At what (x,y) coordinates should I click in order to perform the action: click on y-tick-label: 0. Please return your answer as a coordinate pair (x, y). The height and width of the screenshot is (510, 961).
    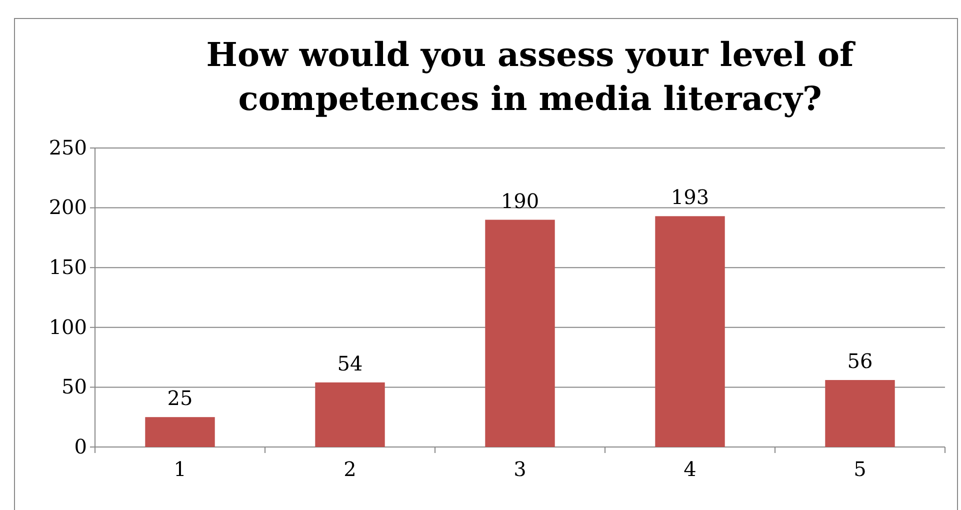
    Looking at the image, I should click on (80, 446).